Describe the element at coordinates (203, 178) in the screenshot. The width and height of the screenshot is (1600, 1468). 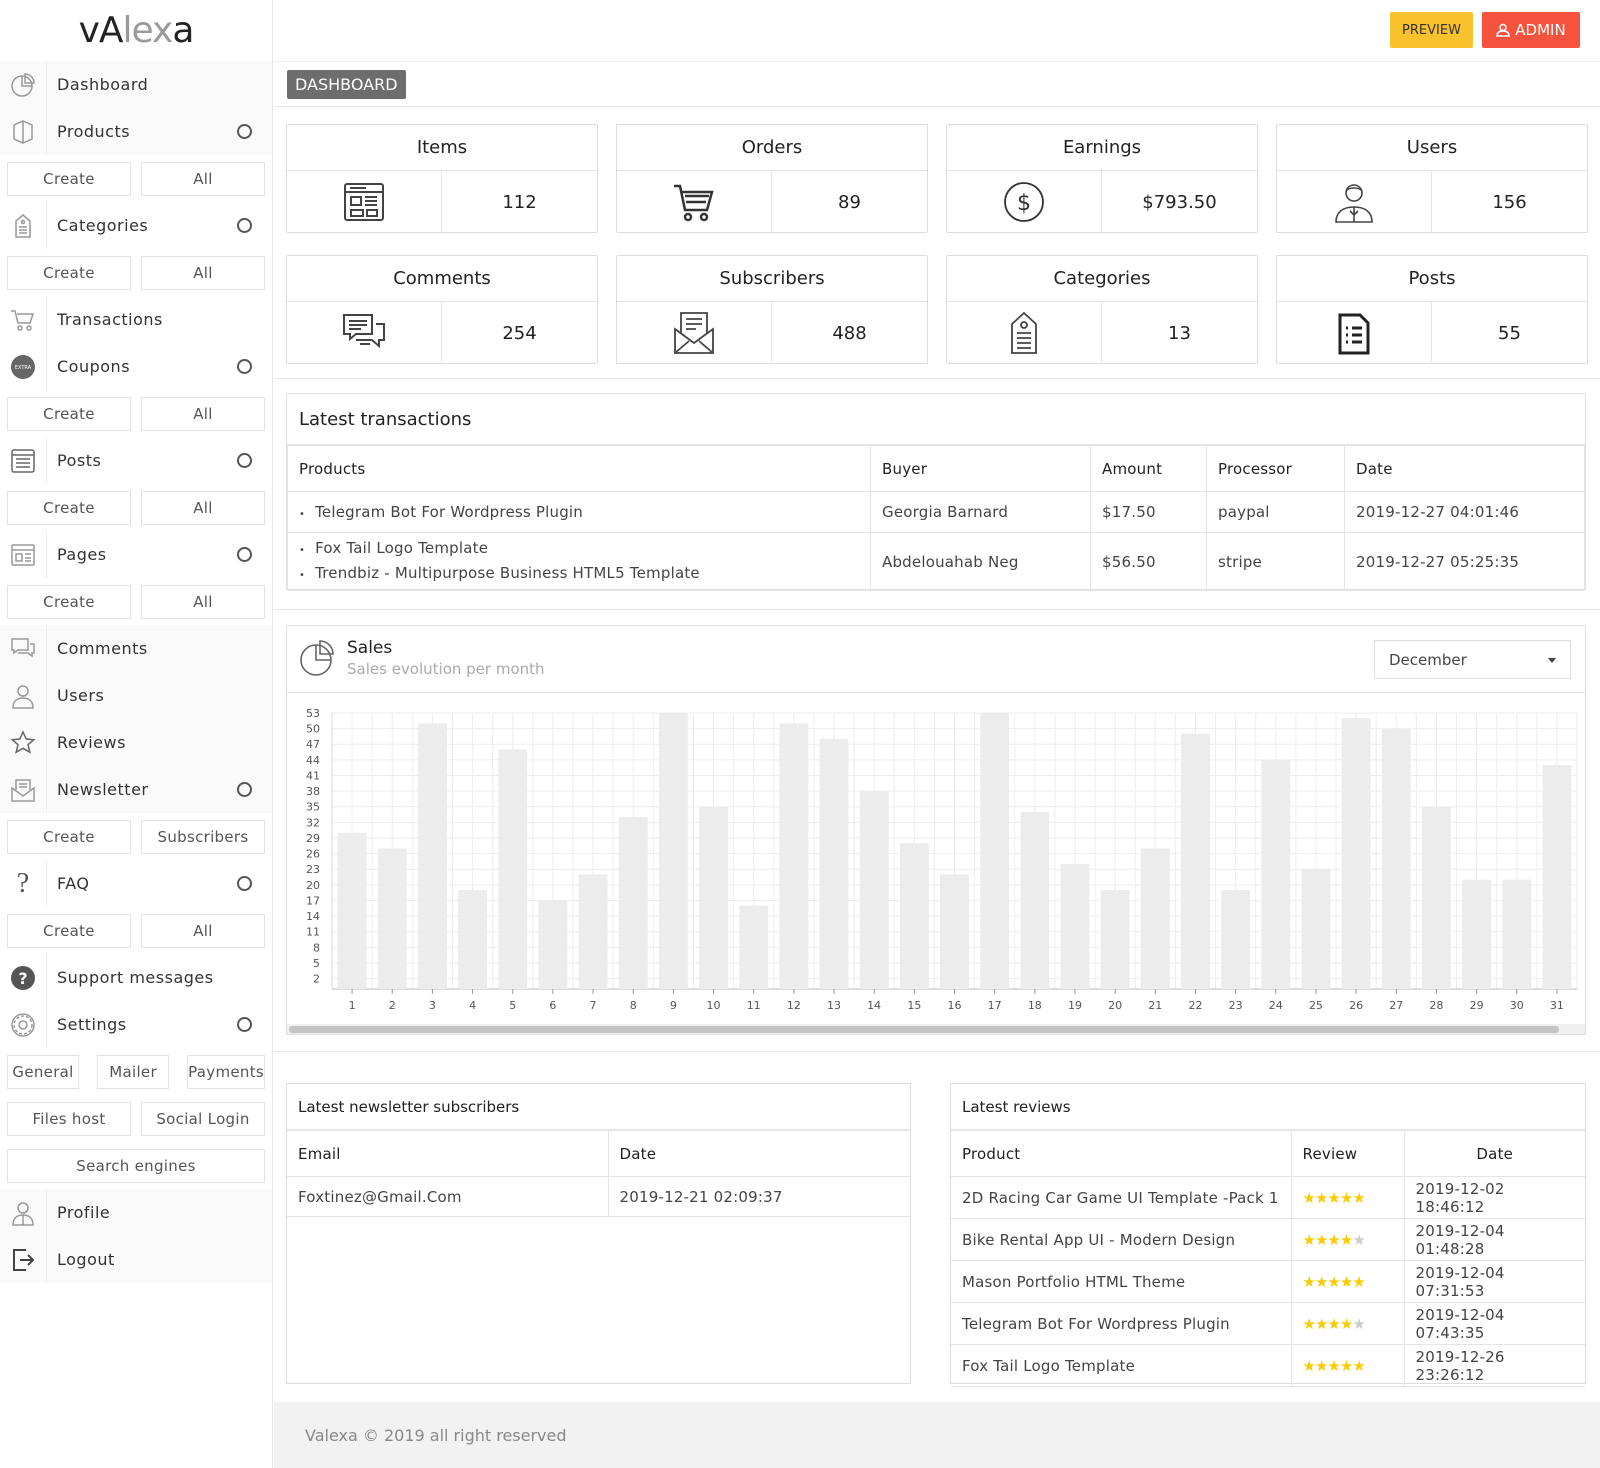
I see `products-all-button: All` at that location.